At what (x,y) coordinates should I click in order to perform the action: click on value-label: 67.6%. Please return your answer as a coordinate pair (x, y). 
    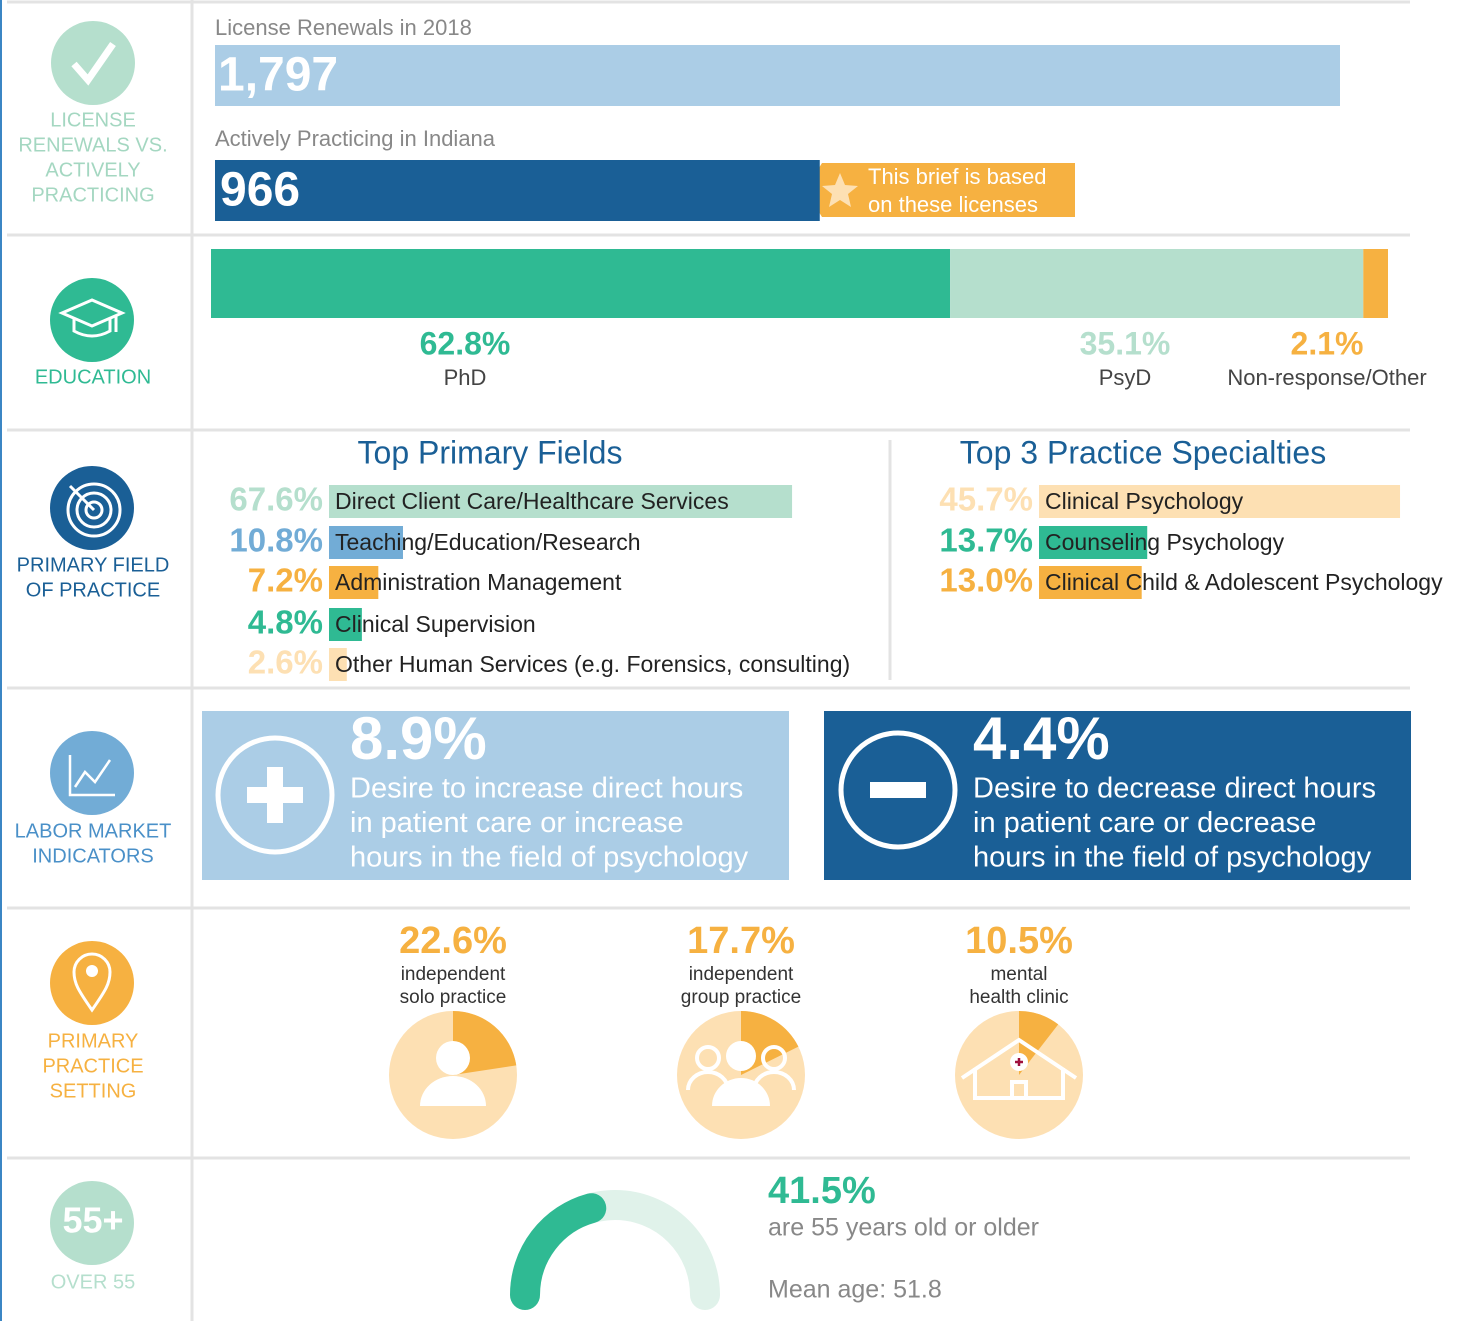
    Looking at the image, I should click on (276, 499).